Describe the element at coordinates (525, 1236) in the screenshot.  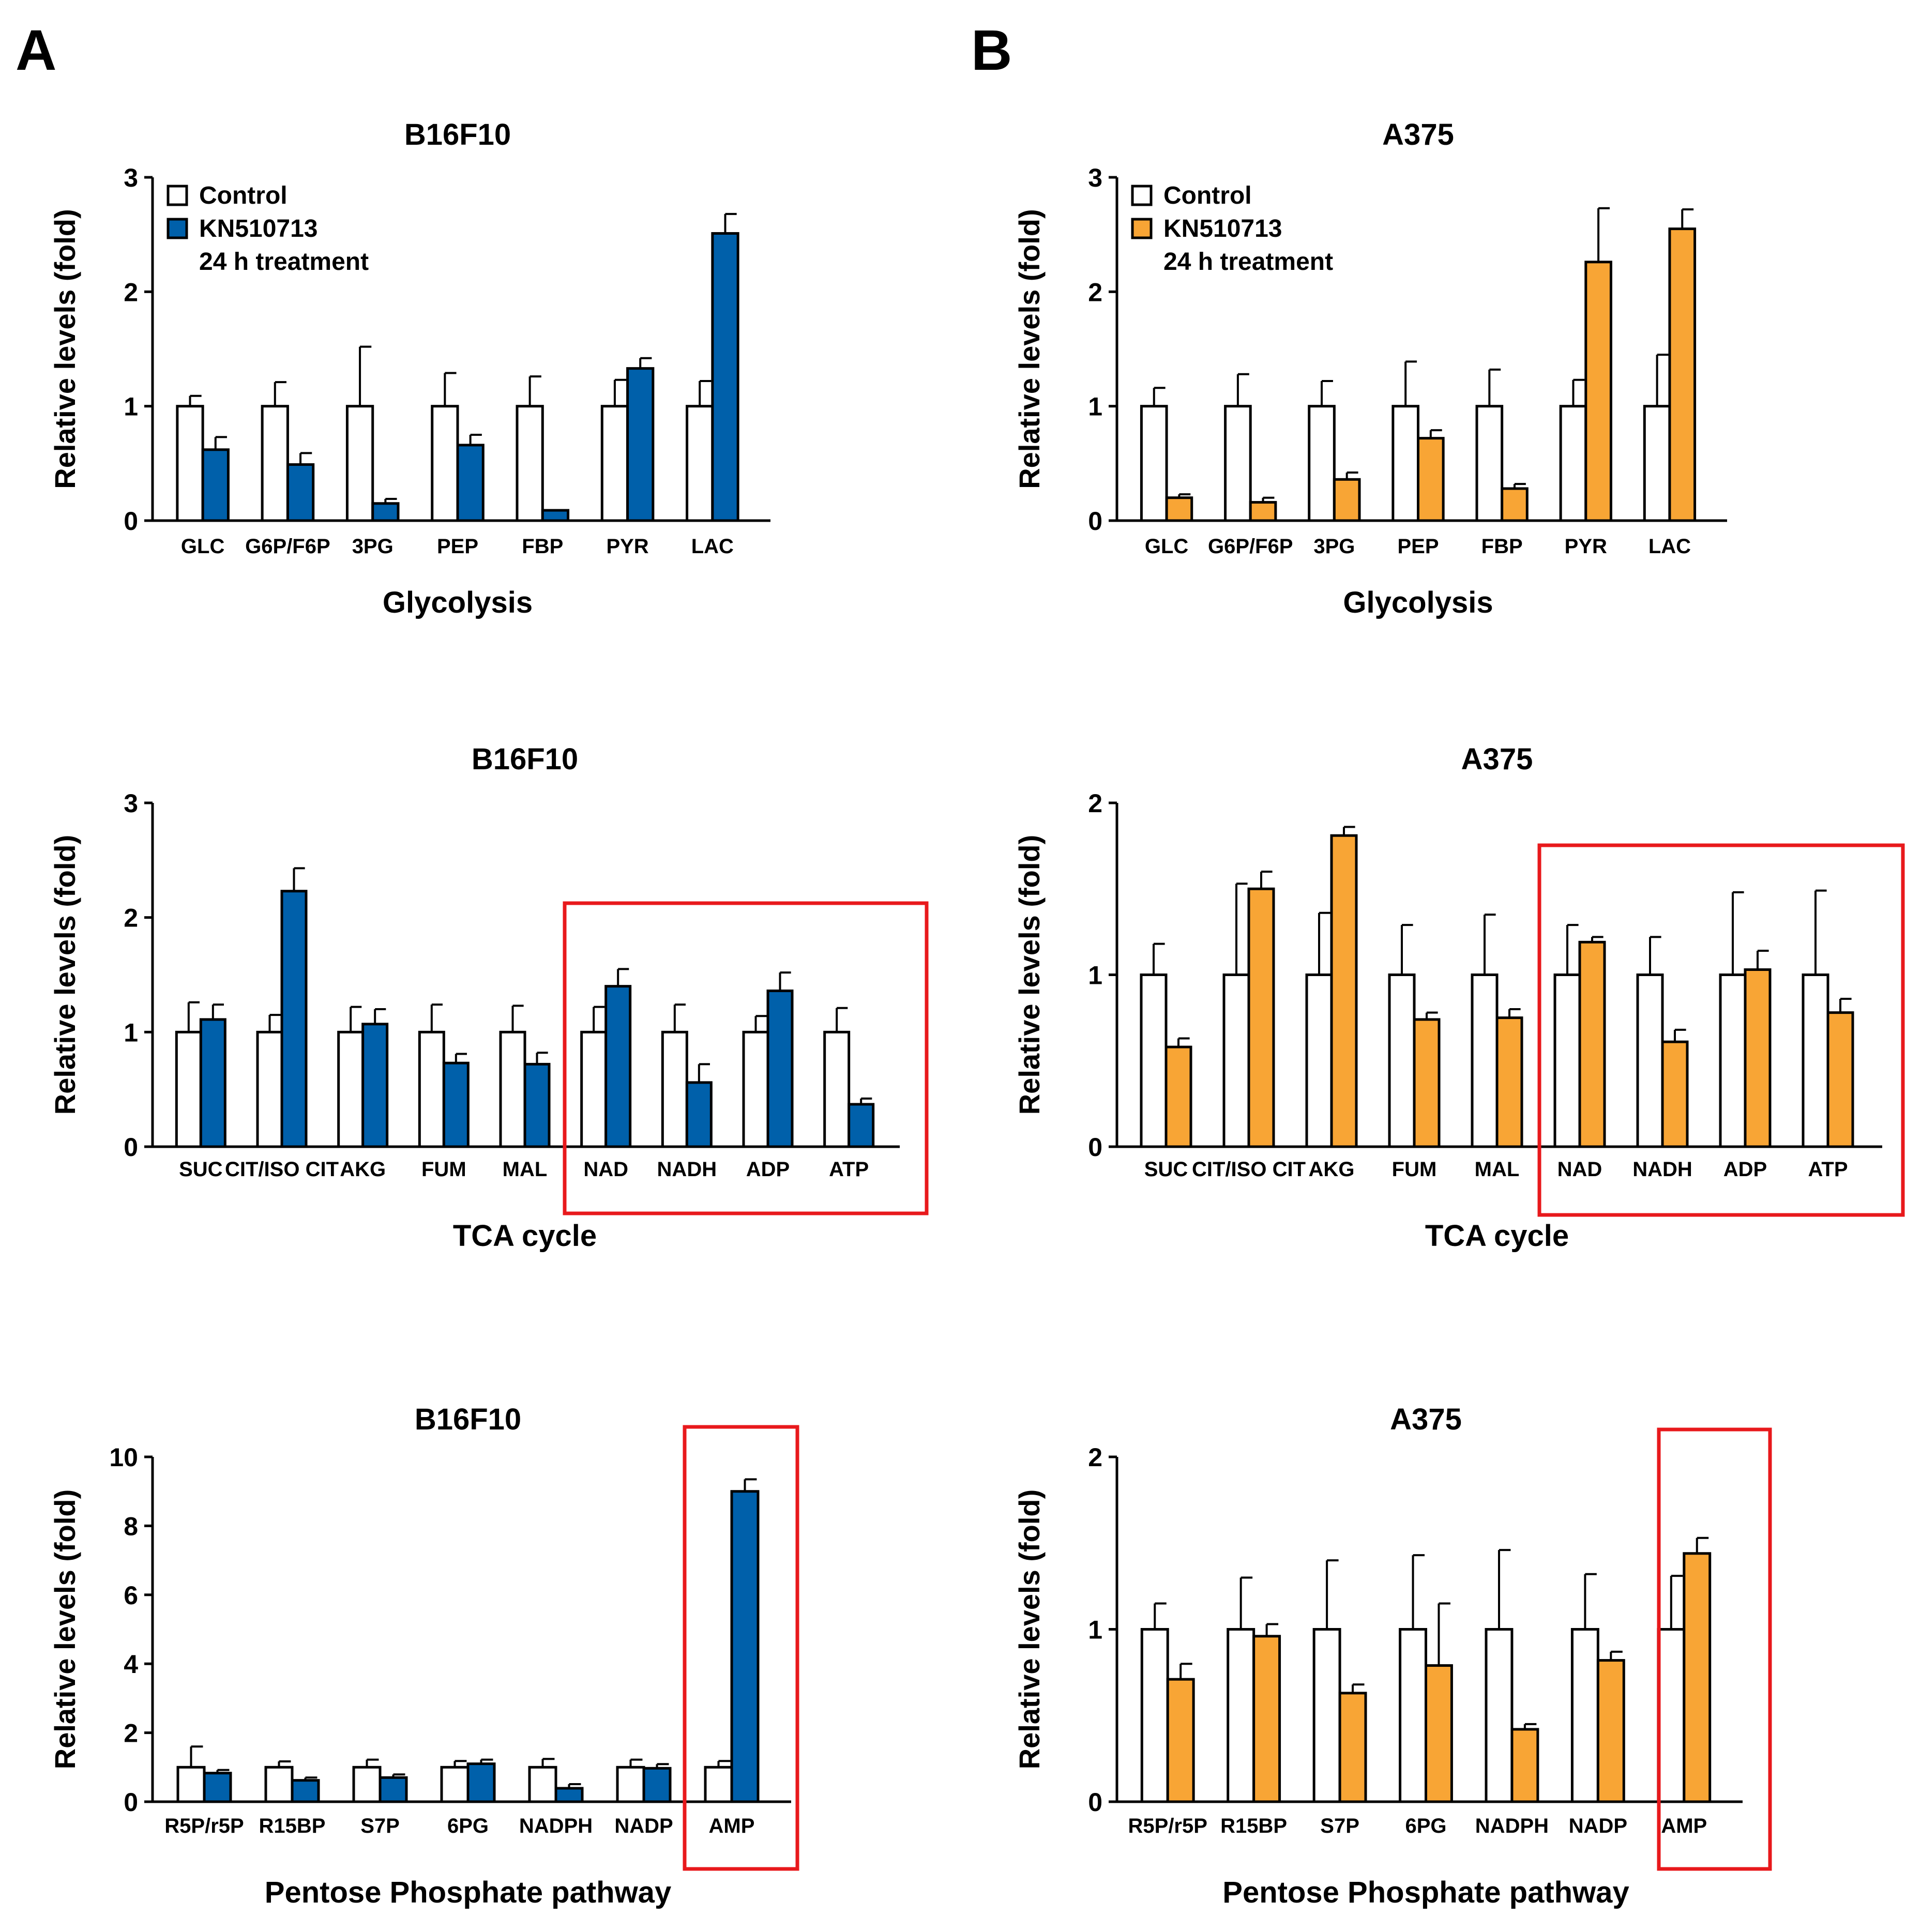
I see `x-axis-title: TCA cycle` at that location.